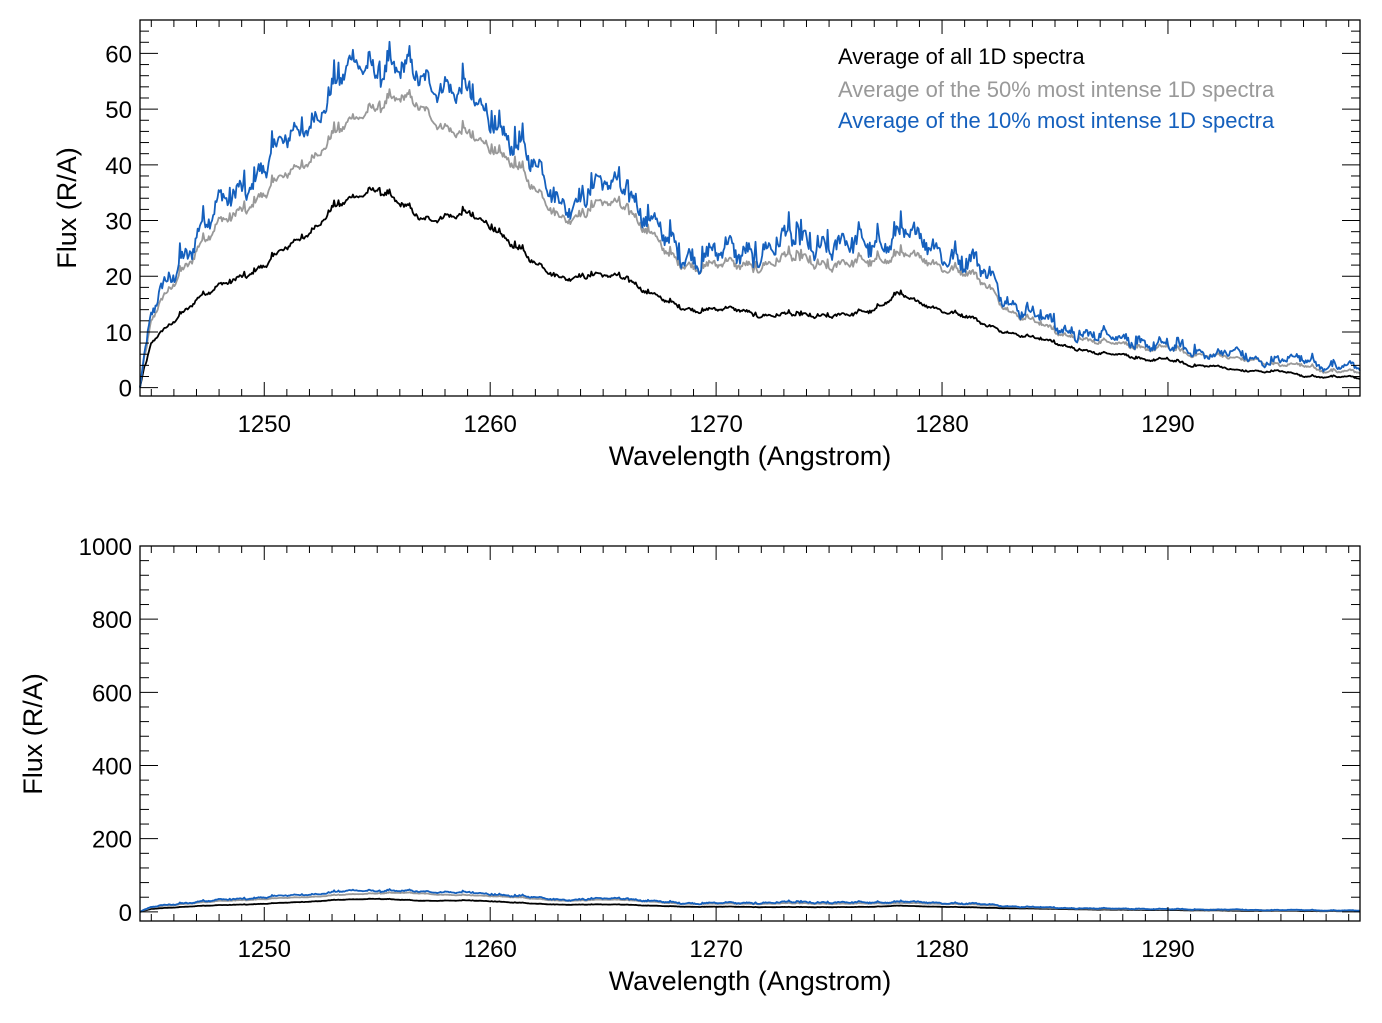  Describe the element at coordinates (118, 333) in the screenshot. I see `y-tick-label: 10` at that location.